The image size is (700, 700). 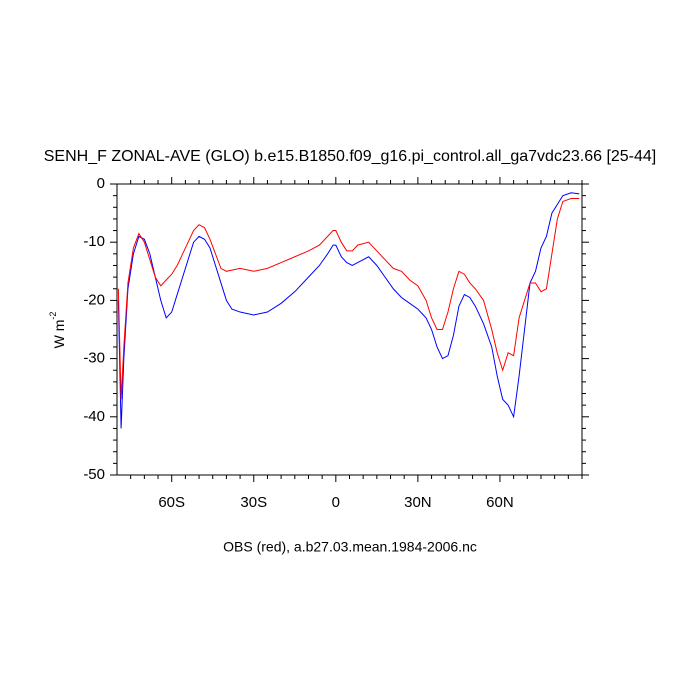 What do you see at coordinates (350, 547) in the screenshot?
I see `x-axis-label: OBS (red), a.b27.03.mean.1984-2006.nc` at bounding box center [350, 547].